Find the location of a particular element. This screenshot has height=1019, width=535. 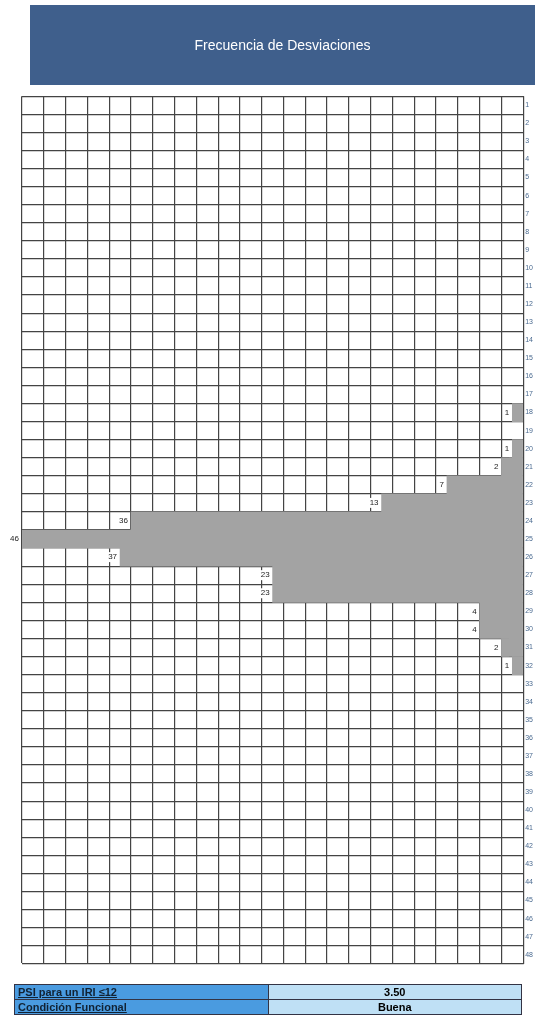

chart-title: Frecuencia de Desviaciones is located at coordinates (282, 45).